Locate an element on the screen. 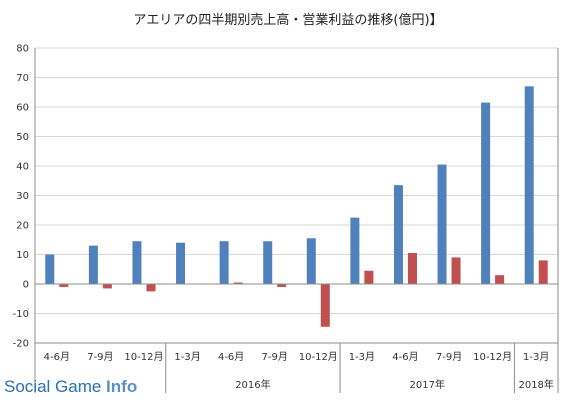 Image resolution: width=576 pixels, height=405 pixels. y-tick-label: 30 is located at coordinates (22, 196).